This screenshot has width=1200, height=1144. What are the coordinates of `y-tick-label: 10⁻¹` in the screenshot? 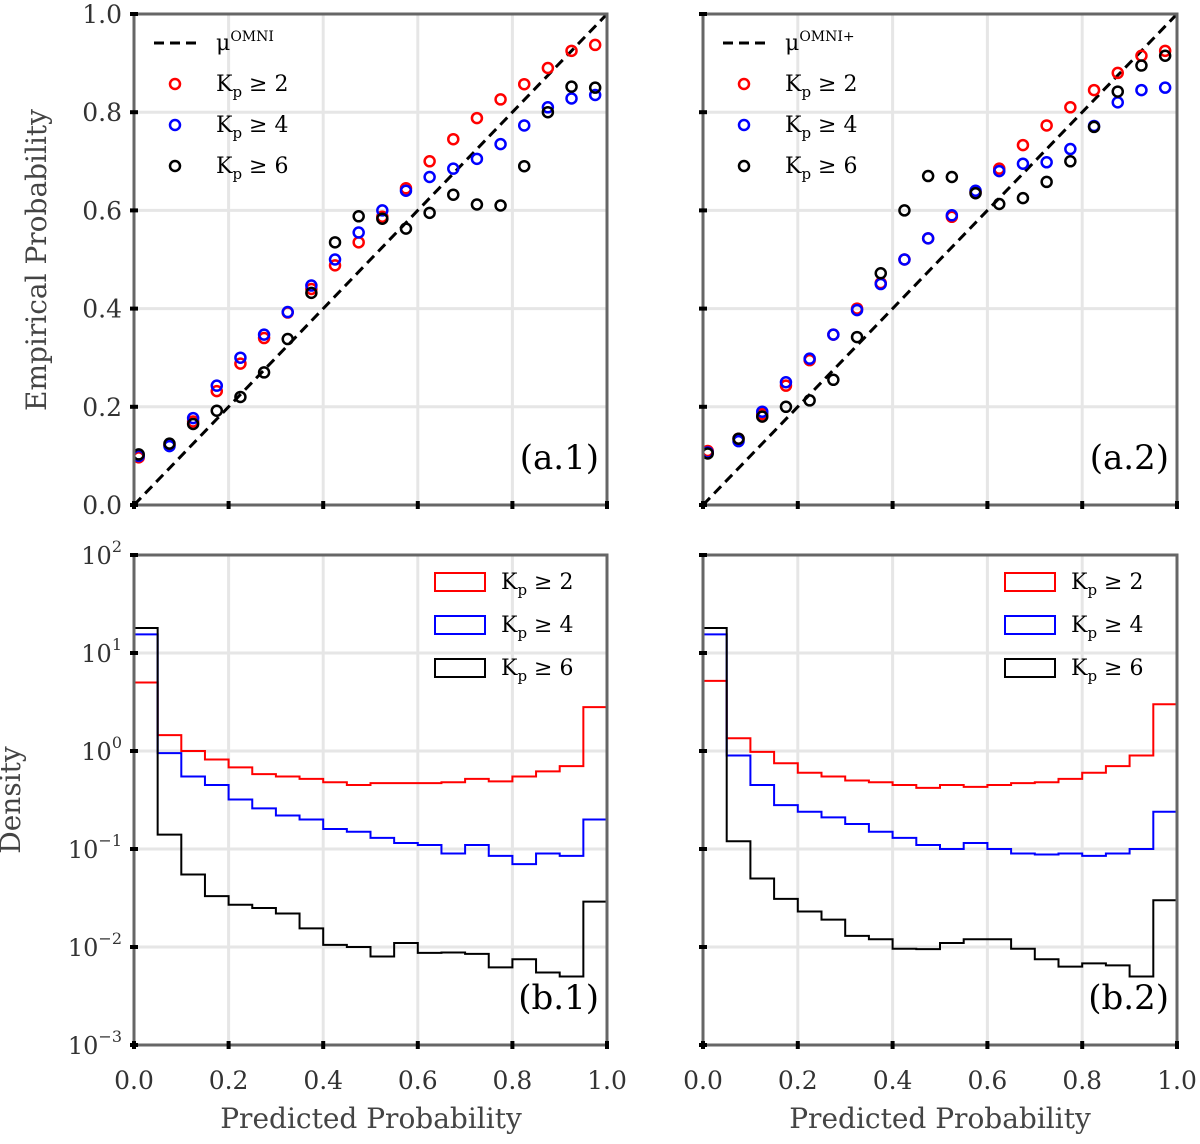 It's located at (95, 847).